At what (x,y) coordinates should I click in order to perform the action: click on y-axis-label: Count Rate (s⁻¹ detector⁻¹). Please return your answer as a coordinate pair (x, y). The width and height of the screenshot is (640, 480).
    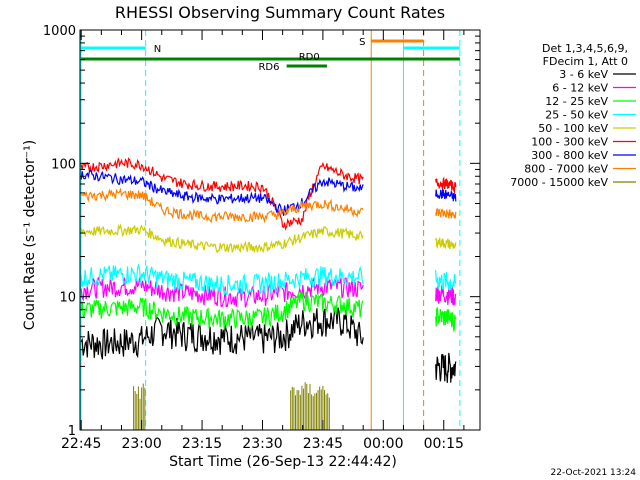
    Looking at the image, I should click on (30, 235).